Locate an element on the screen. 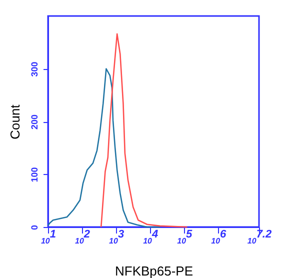 This screenshot has width=281, height=278. y-tick-label: 100 is located at coordinates (35, 174).